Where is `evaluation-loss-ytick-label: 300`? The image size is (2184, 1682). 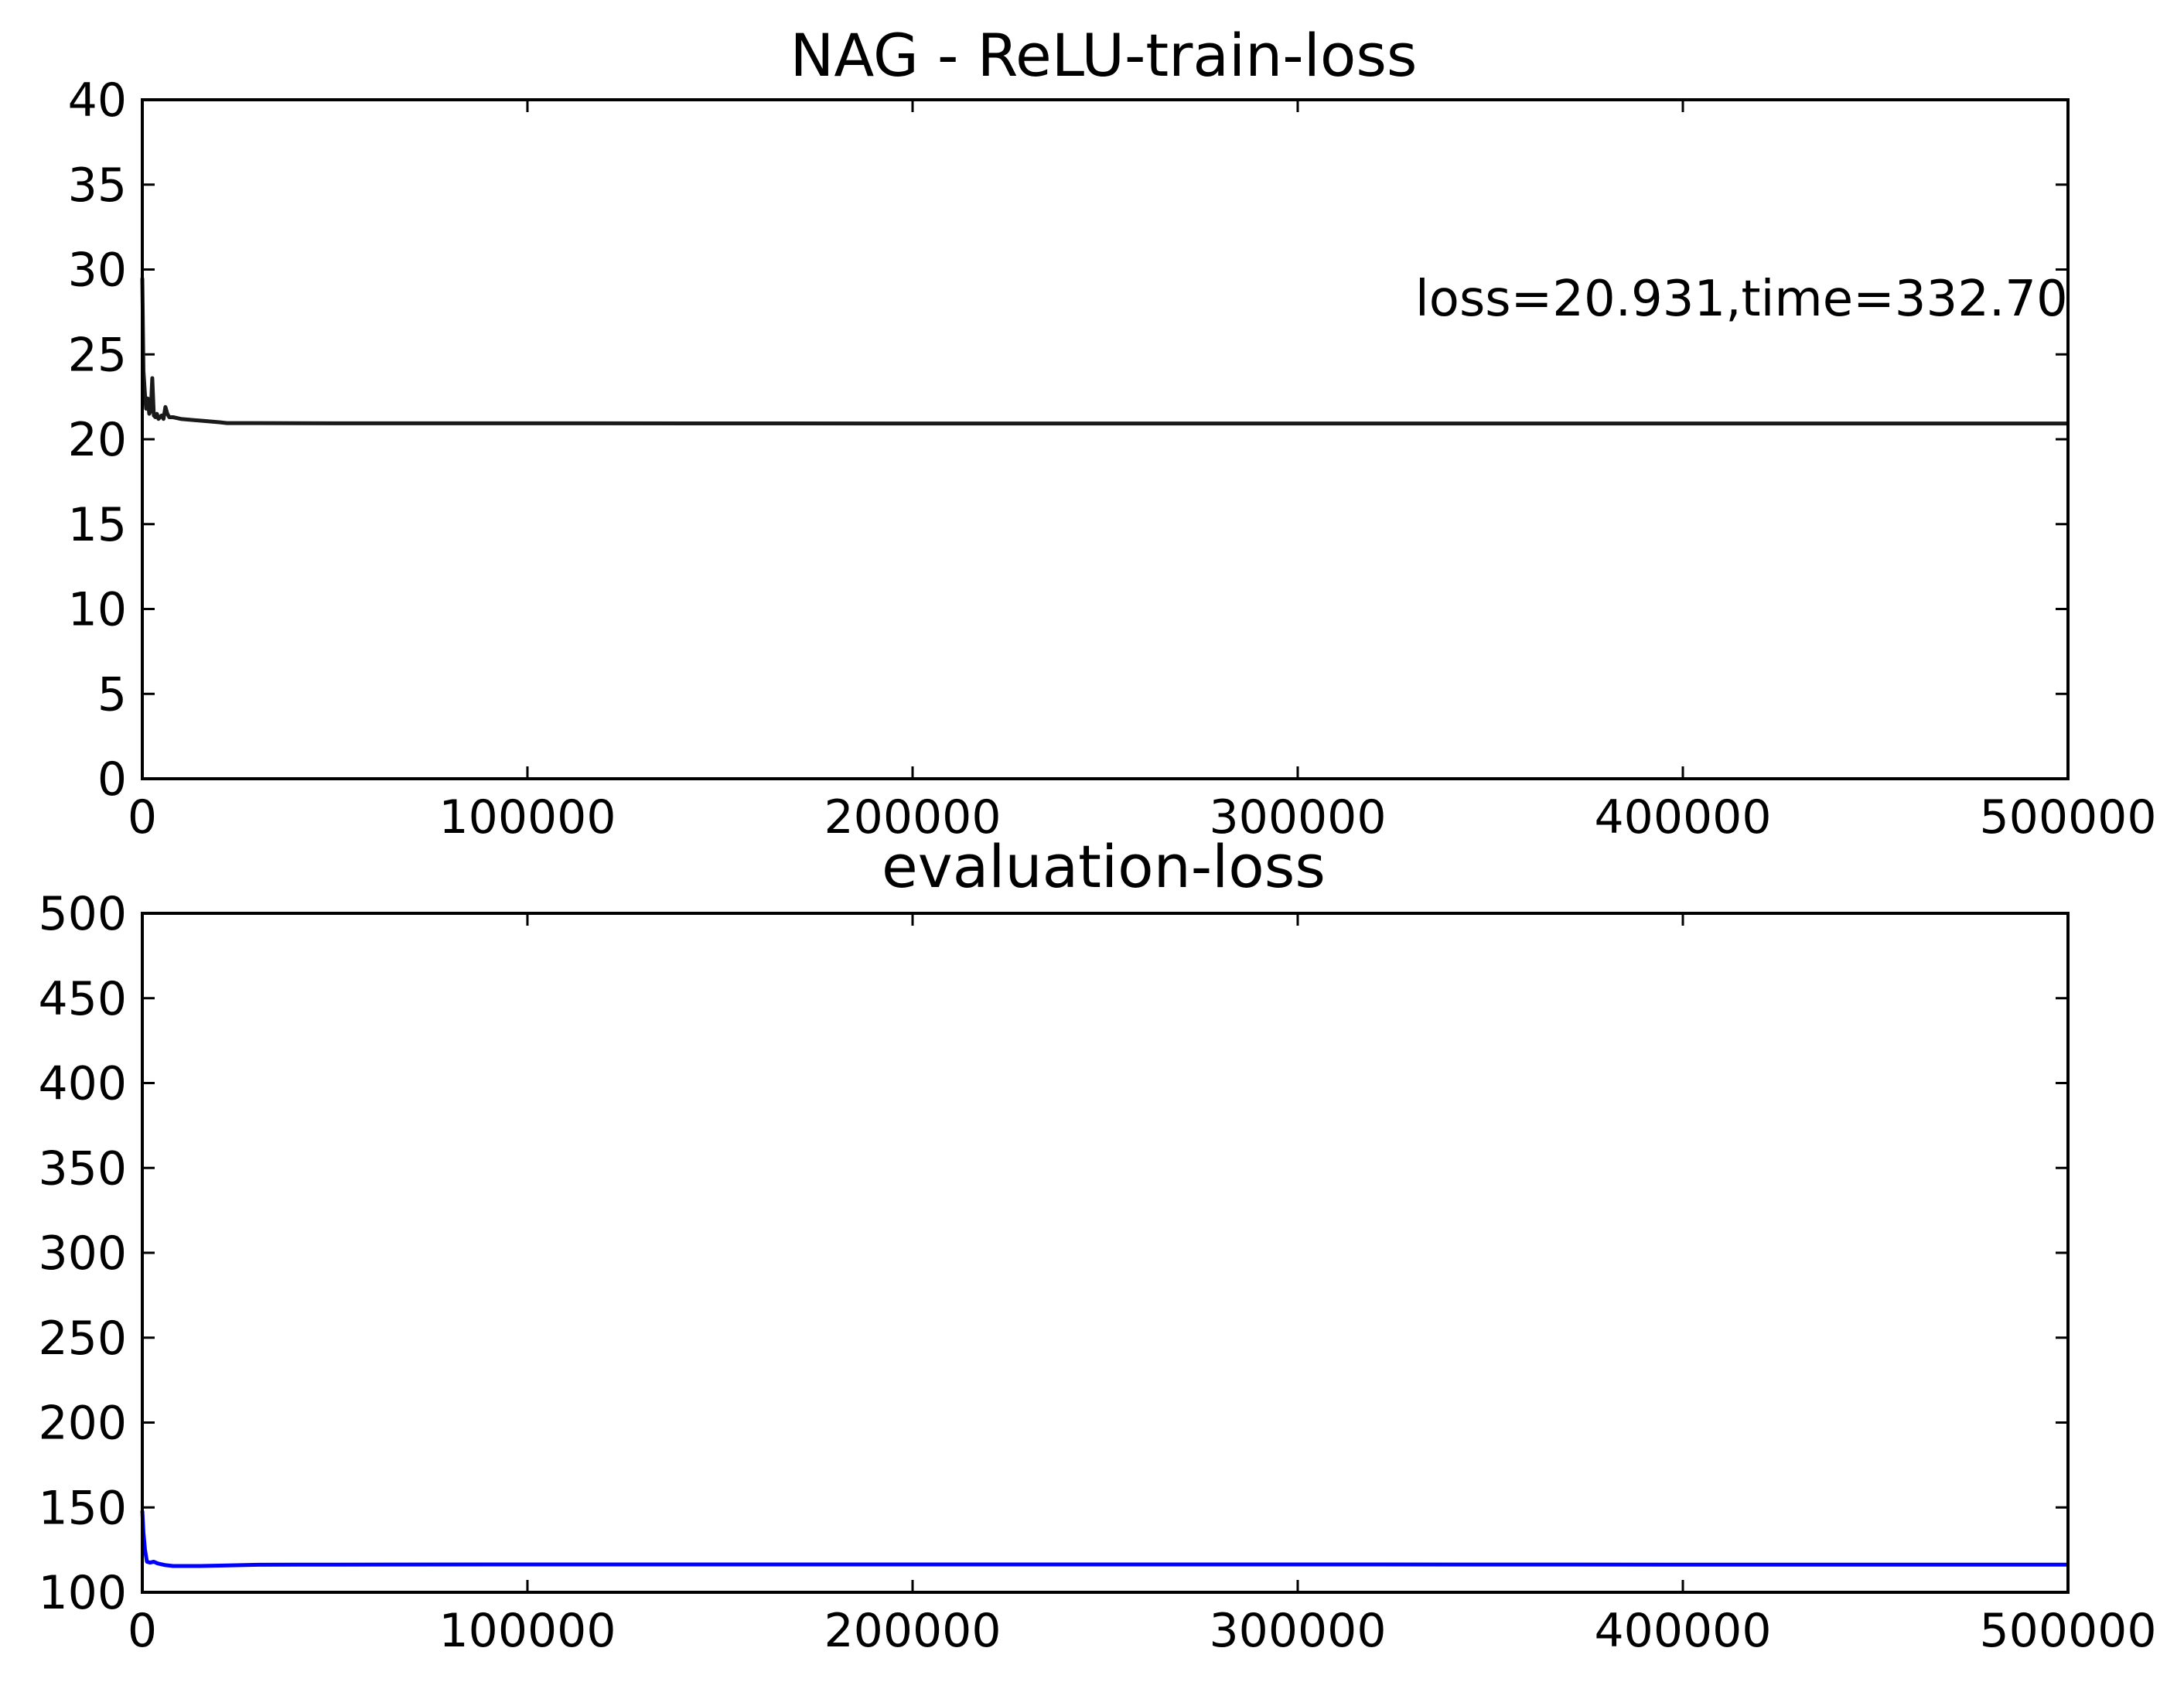
evaluation-loss-ytick-label: 300 is located at coordinates (82, 1254).